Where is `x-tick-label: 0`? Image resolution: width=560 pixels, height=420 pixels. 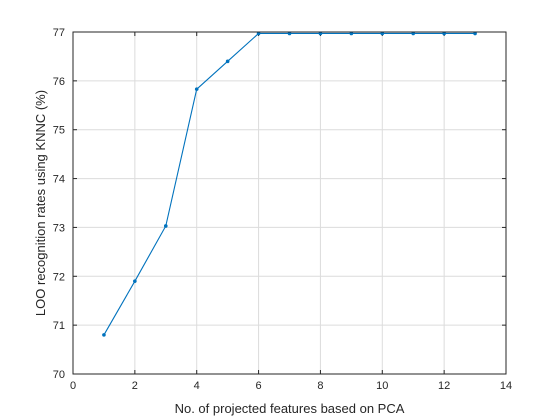 x-tick-label: 0 is located at coordinates (73, 386).